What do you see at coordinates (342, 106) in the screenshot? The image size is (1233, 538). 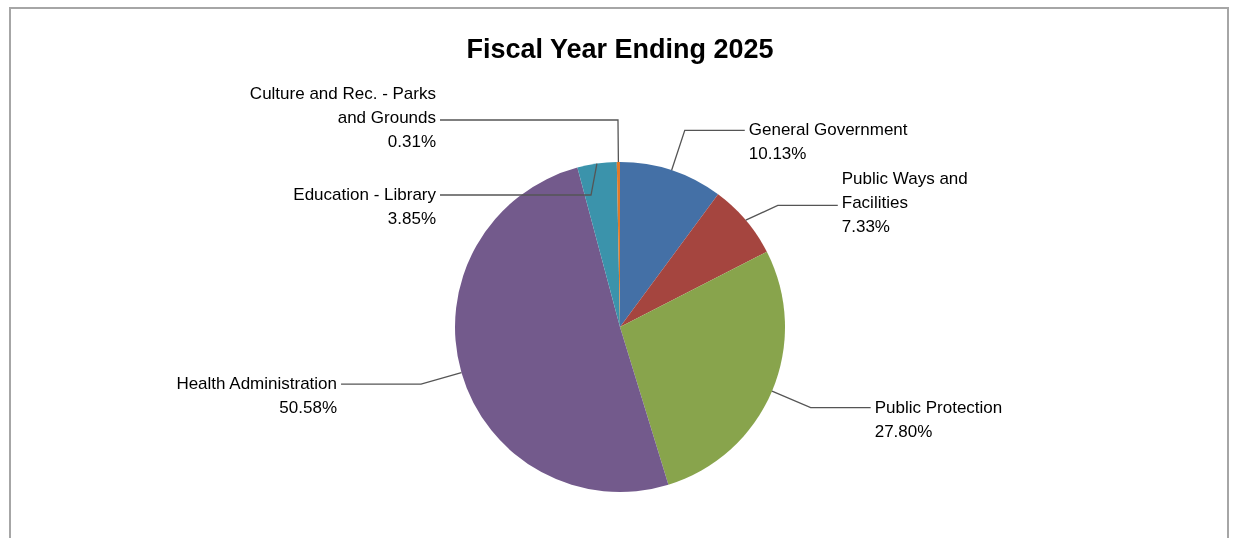 I see `slice-label: Culture and Rec. - Parks and Grounds` at bounding box center [342, 106].